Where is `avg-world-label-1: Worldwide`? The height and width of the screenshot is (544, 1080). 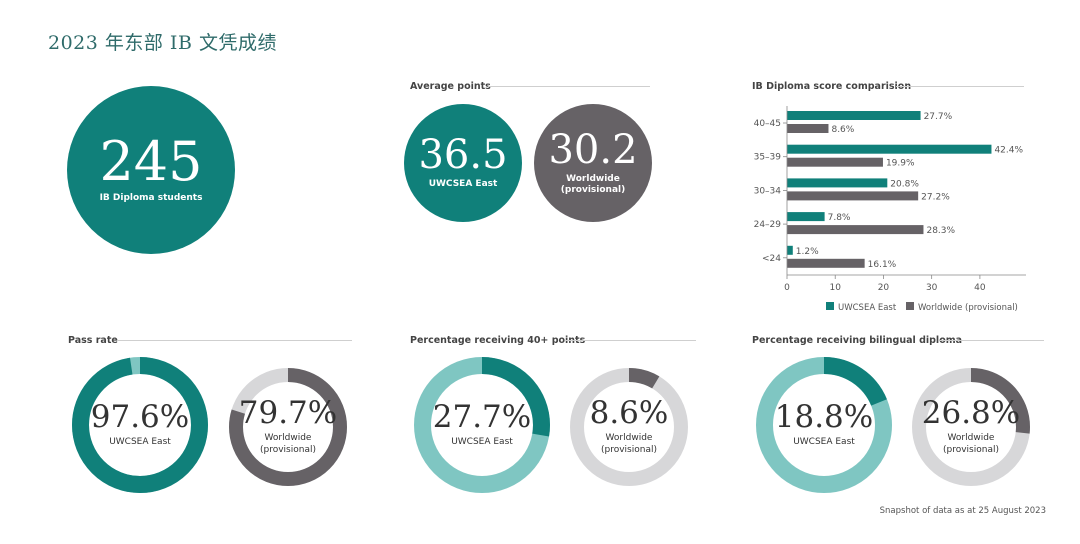 avg-world-label-1: Worldwide is located at coordinates (593, 178).